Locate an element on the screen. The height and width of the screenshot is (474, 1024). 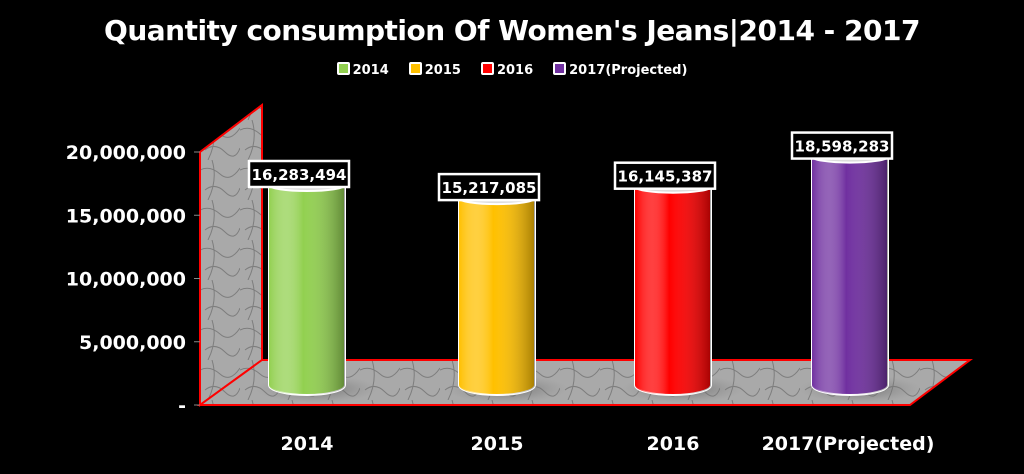
legend: 2014 2015 2016 2017(Projected) is located at coordinates (512, 70).